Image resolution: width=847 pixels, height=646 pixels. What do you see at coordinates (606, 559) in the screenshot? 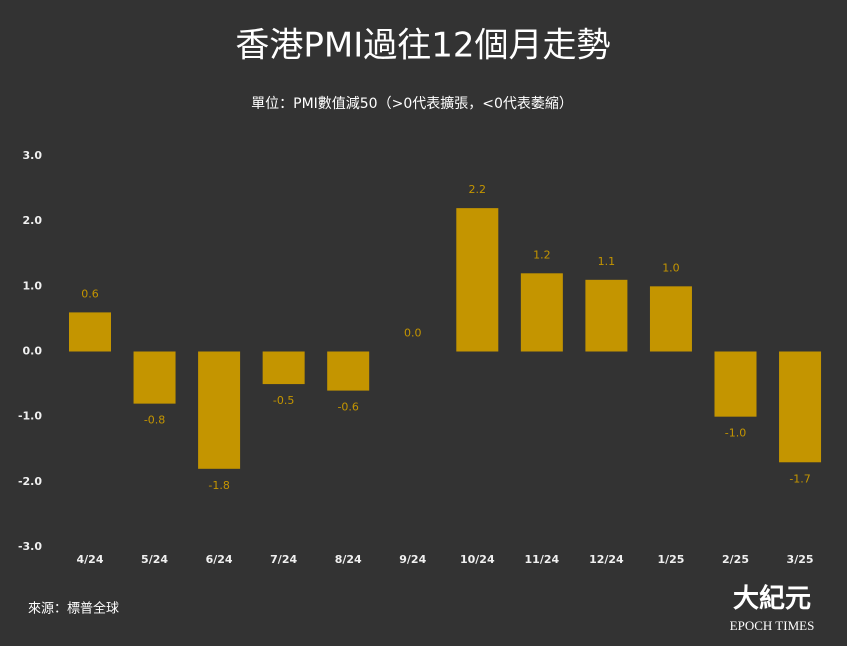
I see `x-tick-label: 12/24` at bounding box center [606, 559].